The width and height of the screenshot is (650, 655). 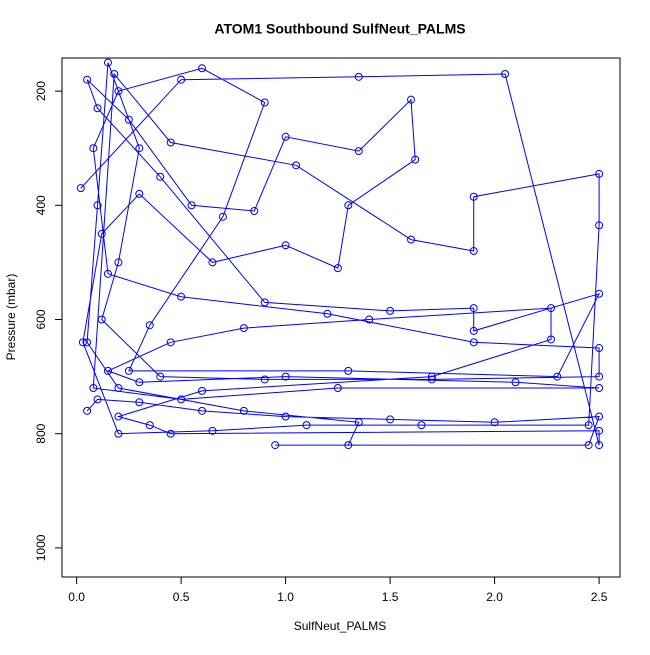 What do you see at coordinates (41, 319) in the screenshot?
I see `y-tick-label: 600` at bounding box center [41, 319].